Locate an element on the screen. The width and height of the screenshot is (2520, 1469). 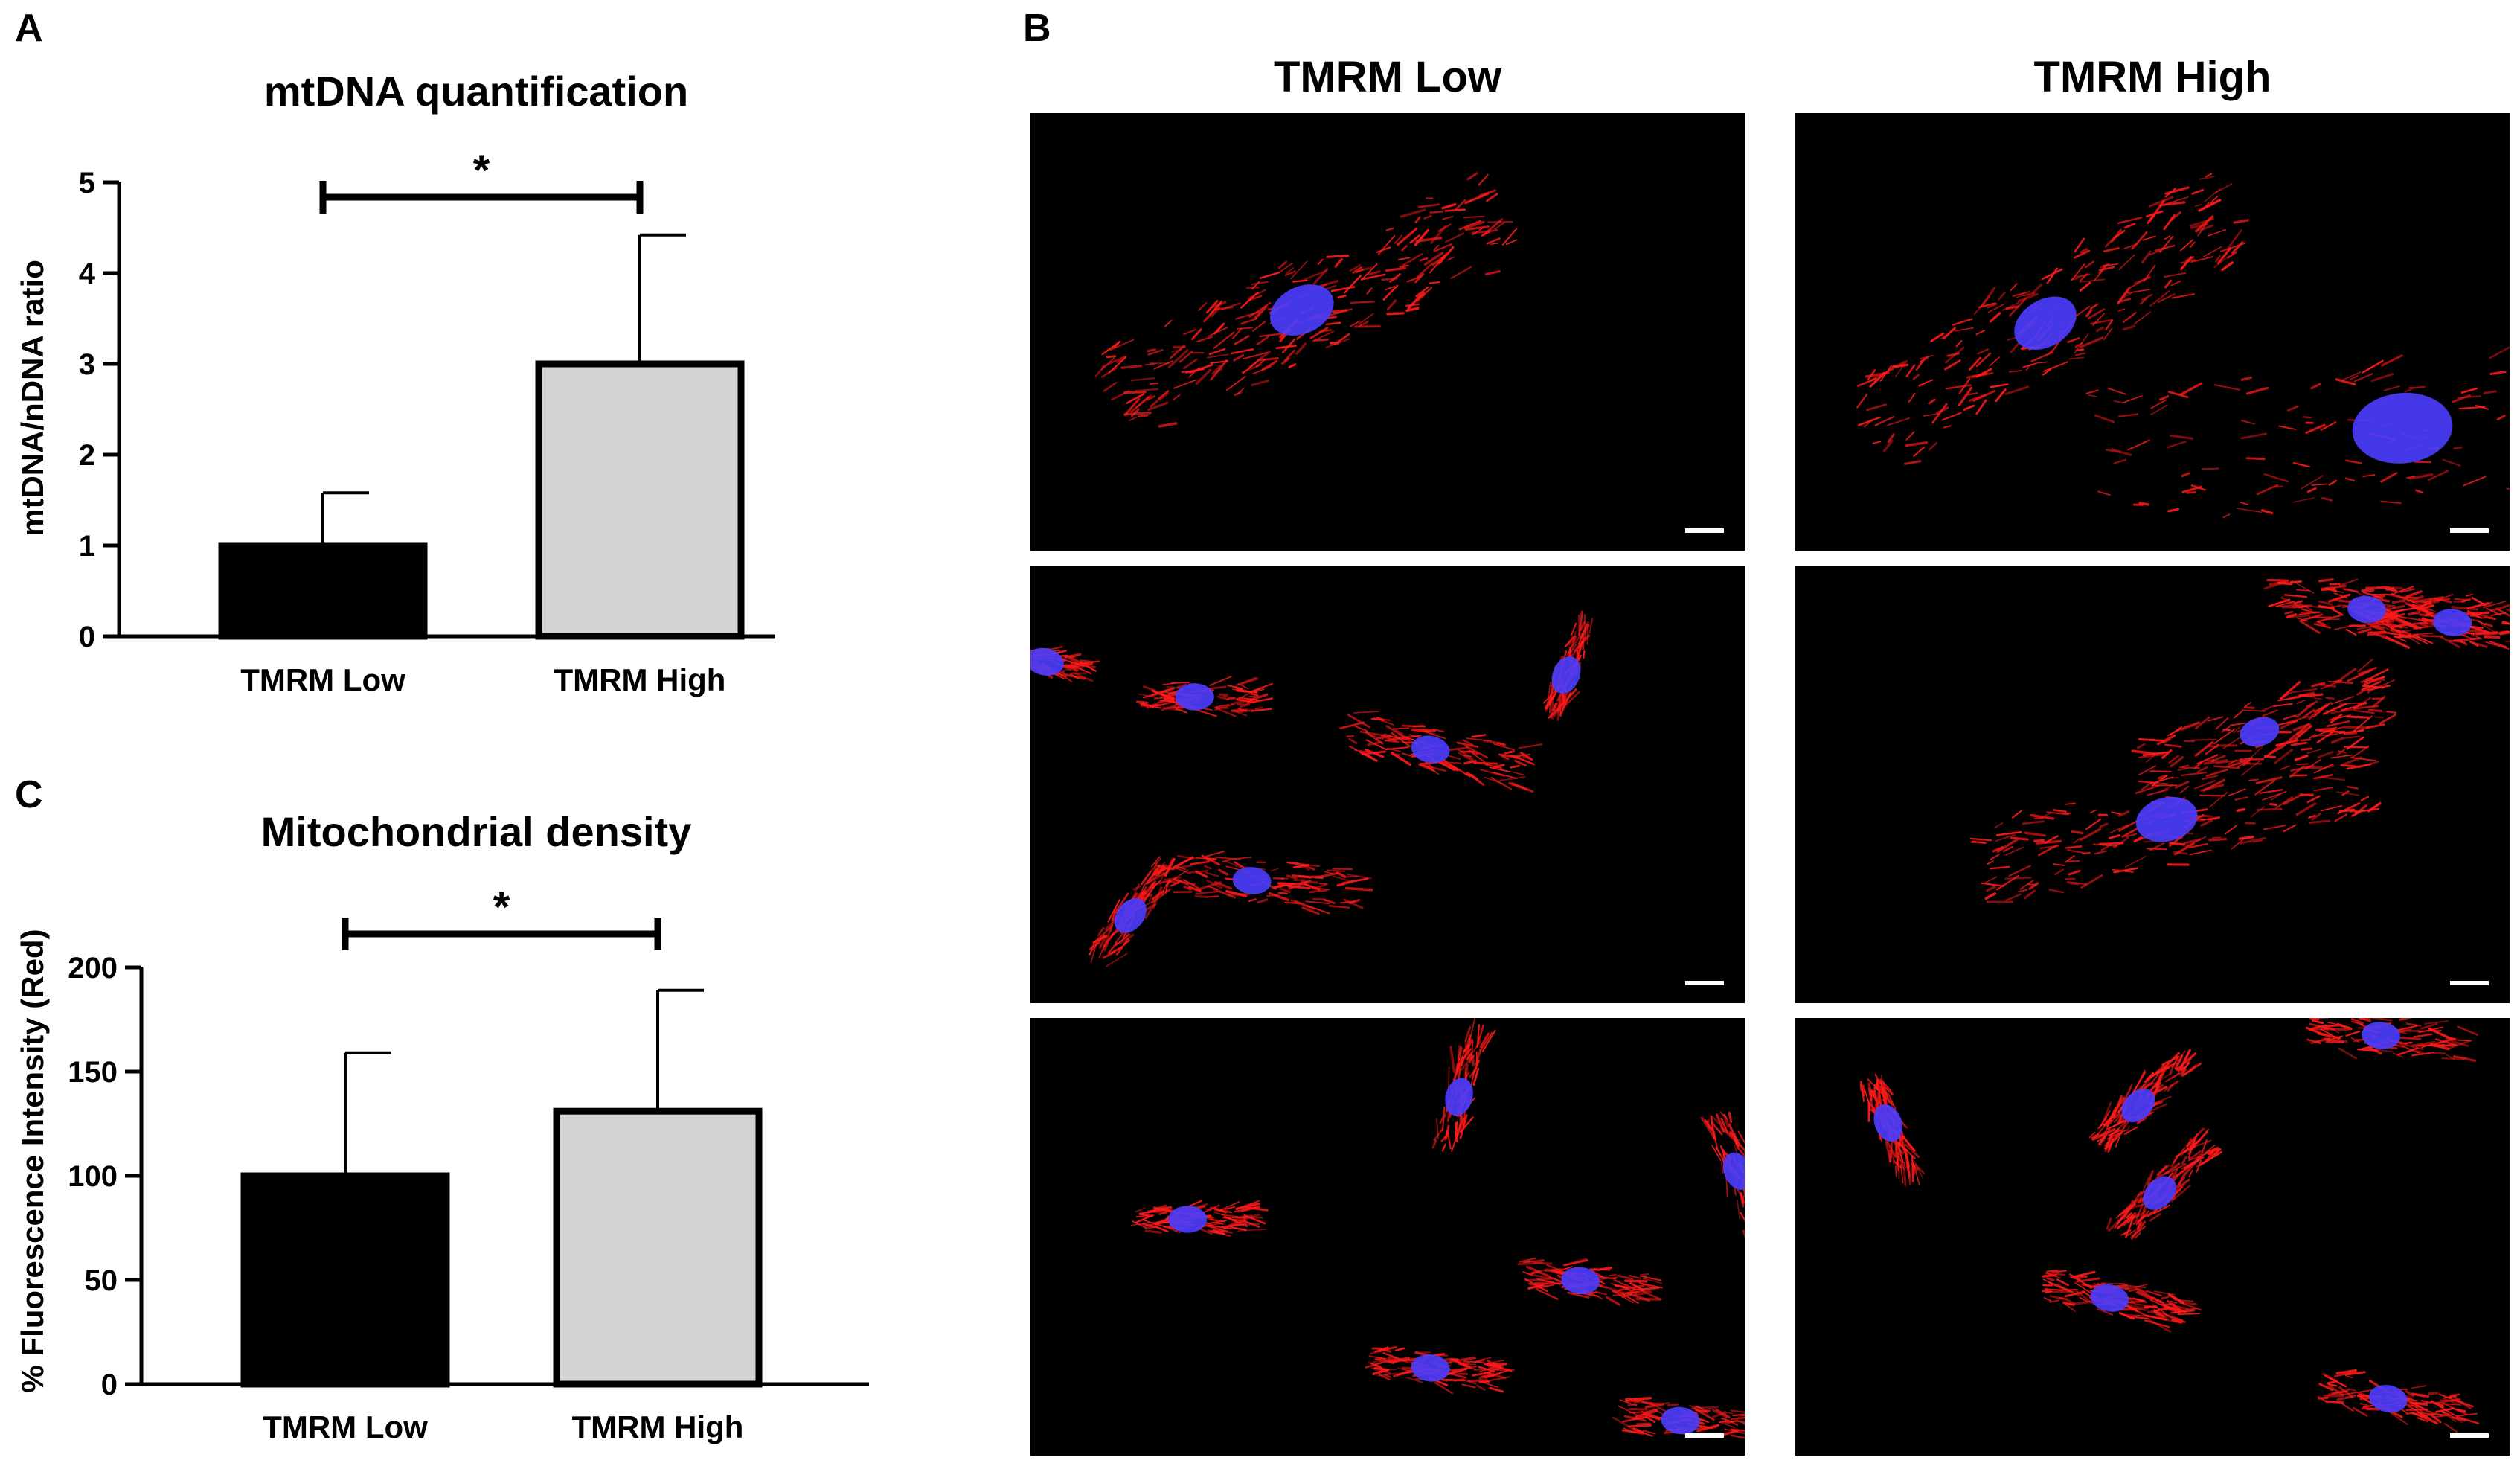
panel-label-c: C is located at coordinates (29, 794).